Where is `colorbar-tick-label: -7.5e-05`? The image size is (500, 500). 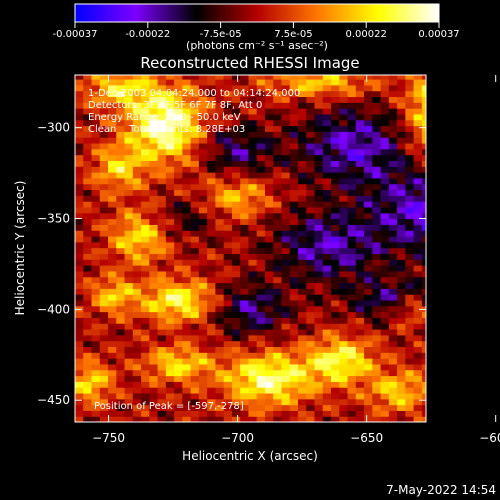 colorbar-tick-label: -7.5e-05 is located at coordinates (221, 34).